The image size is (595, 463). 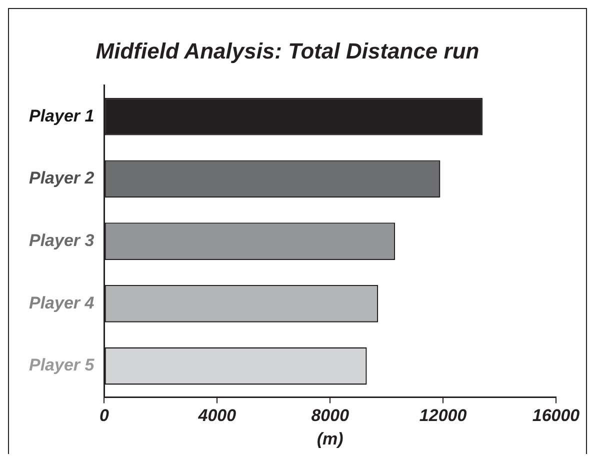 I want to click on x-axis-title: (m), so click(x=330, y=438).